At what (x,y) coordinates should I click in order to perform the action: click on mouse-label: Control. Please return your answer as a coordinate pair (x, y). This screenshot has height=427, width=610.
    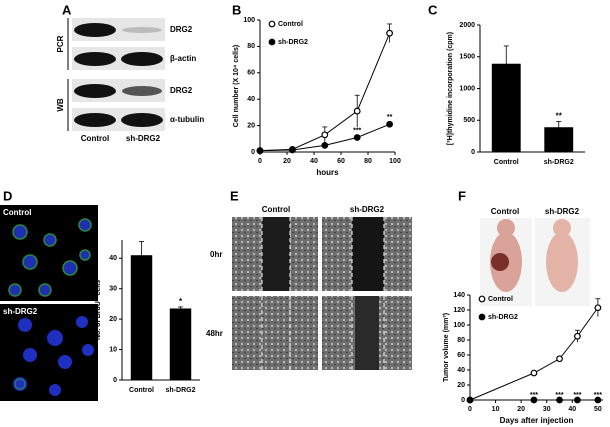
    Looking at the image, I should click on (505, 211).